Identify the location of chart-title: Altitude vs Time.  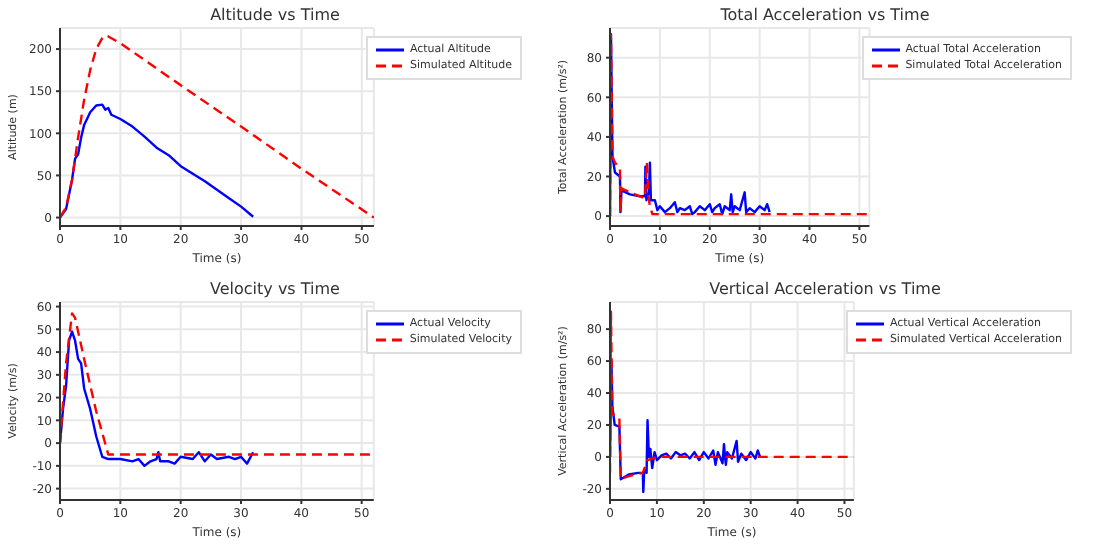
(275, 15).